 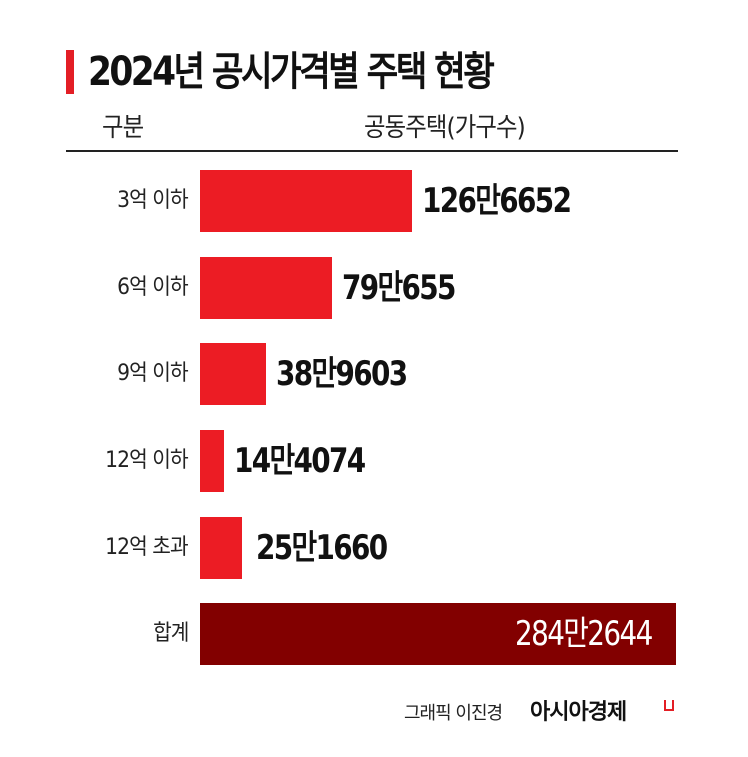 I want to click on row-label-3억-이하: 3억 이하, so click(x=152, y=200).